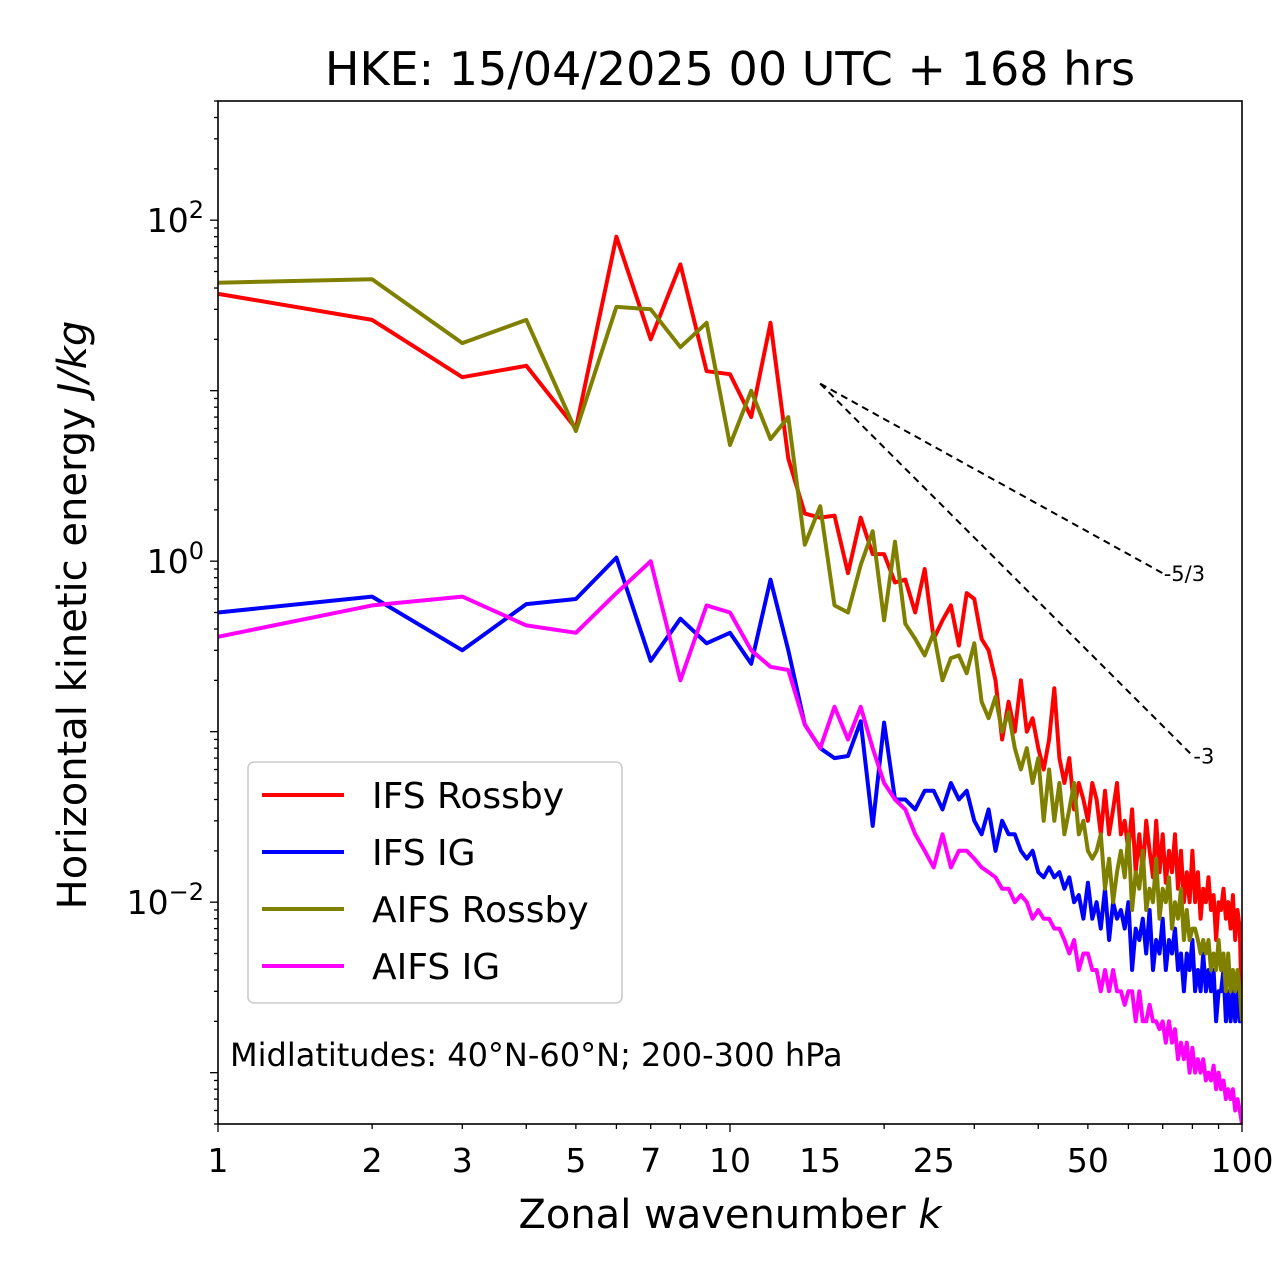 This screenshot has width=1280, height=1288. What do you see at coordinates (934, 1160) in the screenshot?
I see `x-tick-label: 25` at bounding box center [934, 1160].